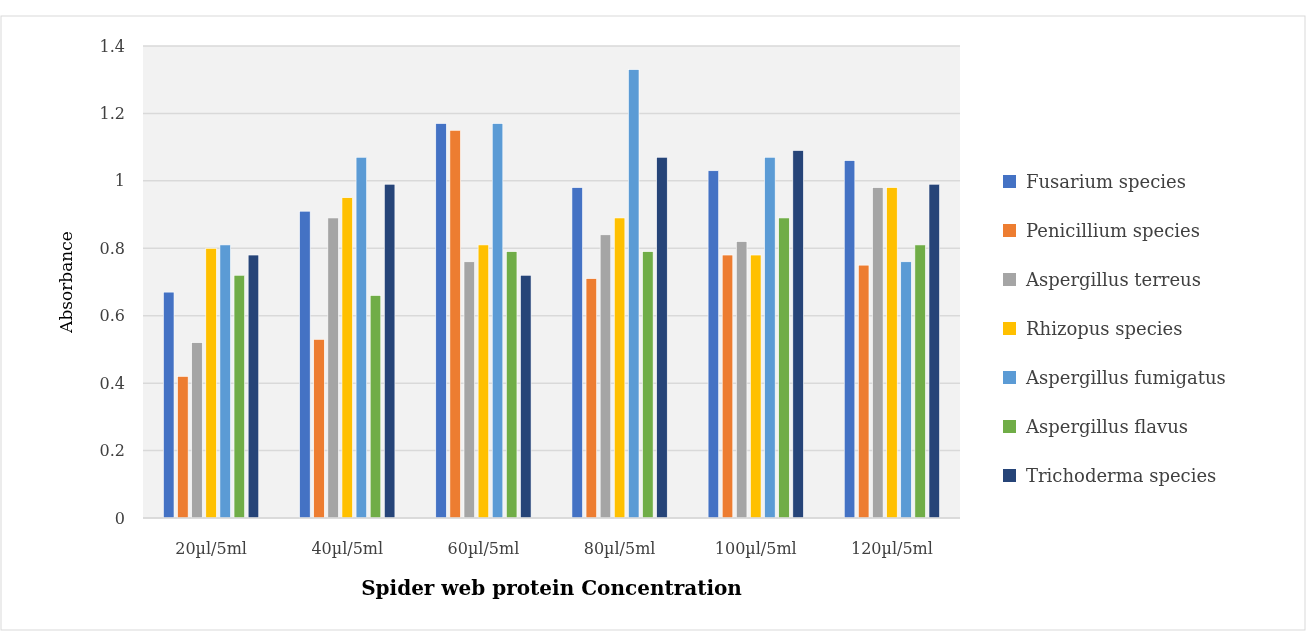  I want to click on legend-label: Trichoderma species, so click(1121, 476).